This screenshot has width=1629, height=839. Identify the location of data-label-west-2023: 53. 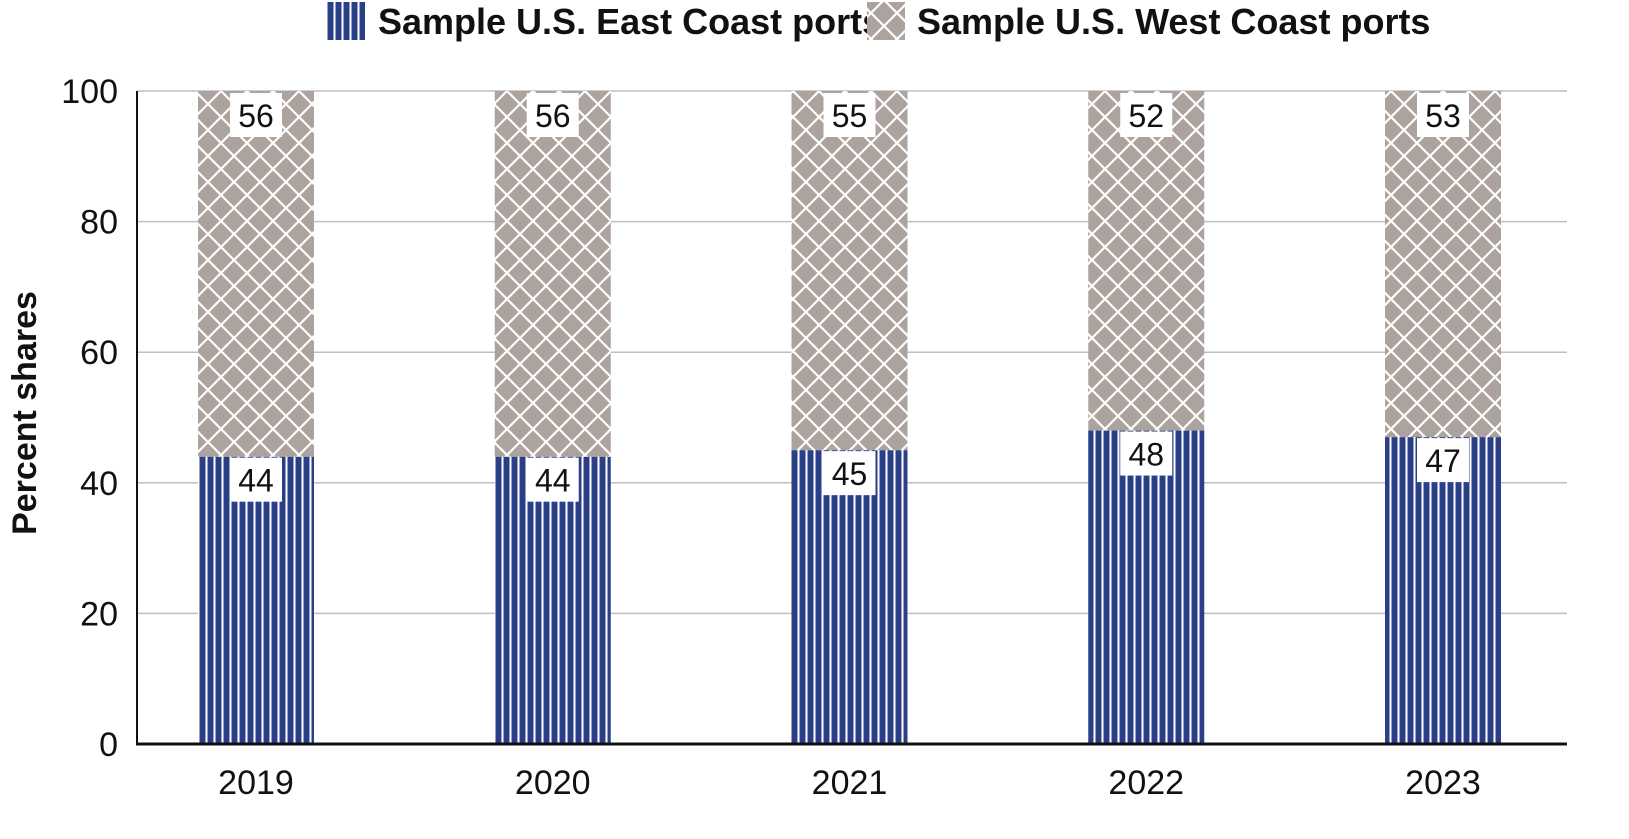
(1443, 116).